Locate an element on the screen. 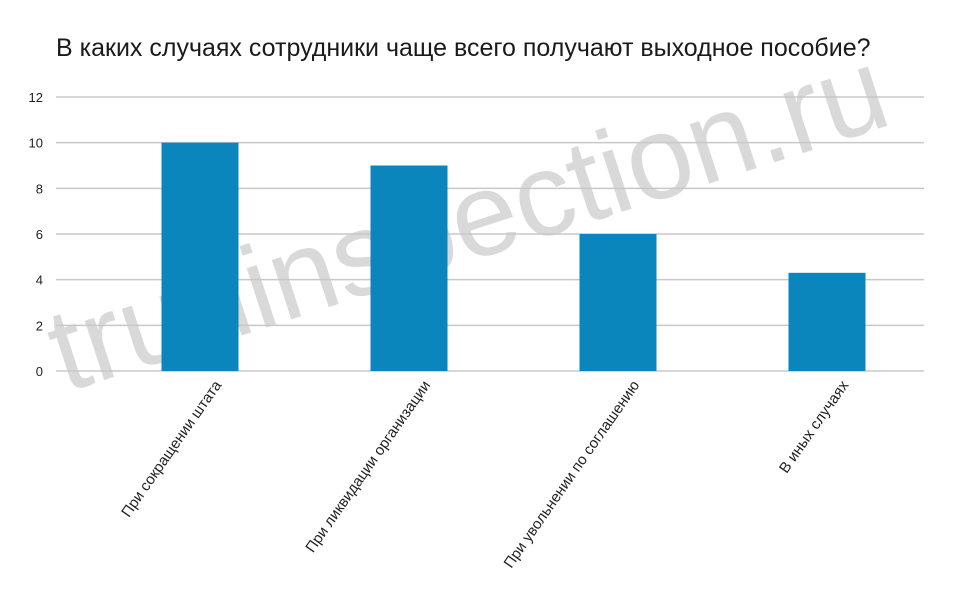 The image size is (960, 596). y-tick-label: 0 is located at coordinates (39, 371).